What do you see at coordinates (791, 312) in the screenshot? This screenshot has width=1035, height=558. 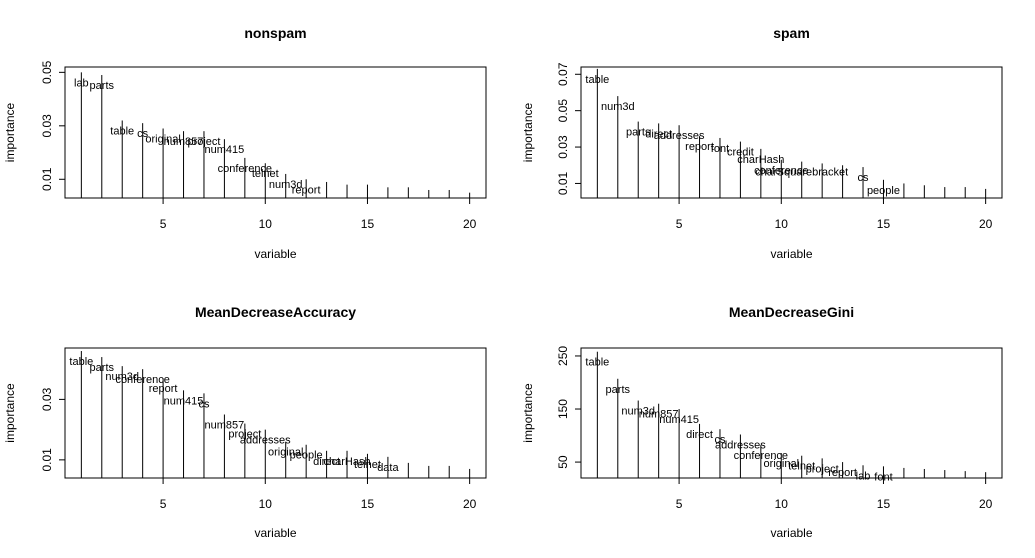 I see `chart-title: MeanDecreaseGini` at bounding box center [791, 312].